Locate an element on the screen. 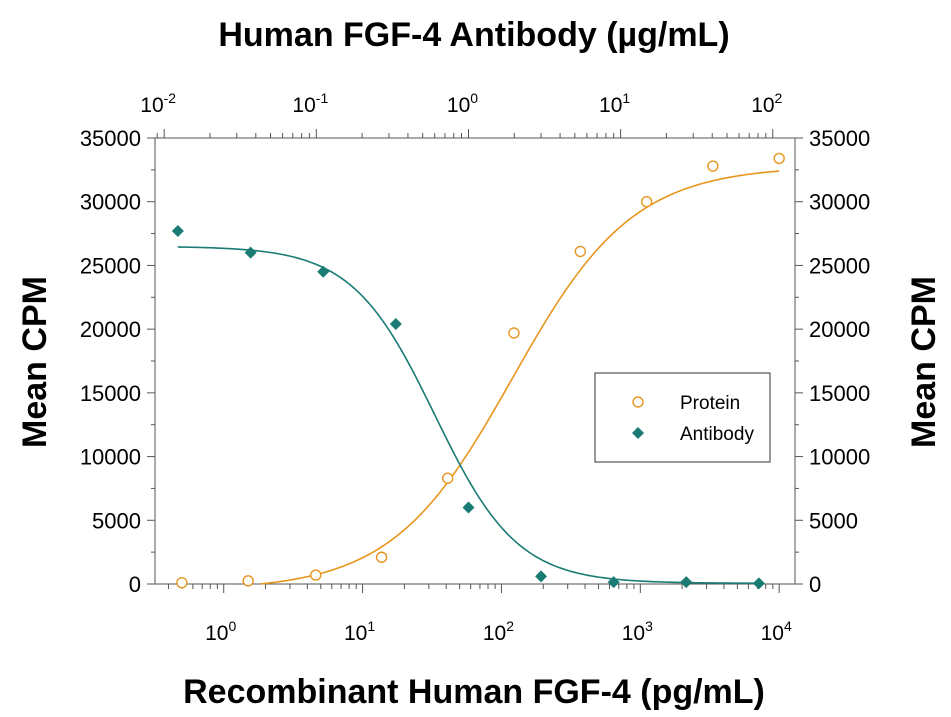  legend-box is located at coordinates (682, 417).